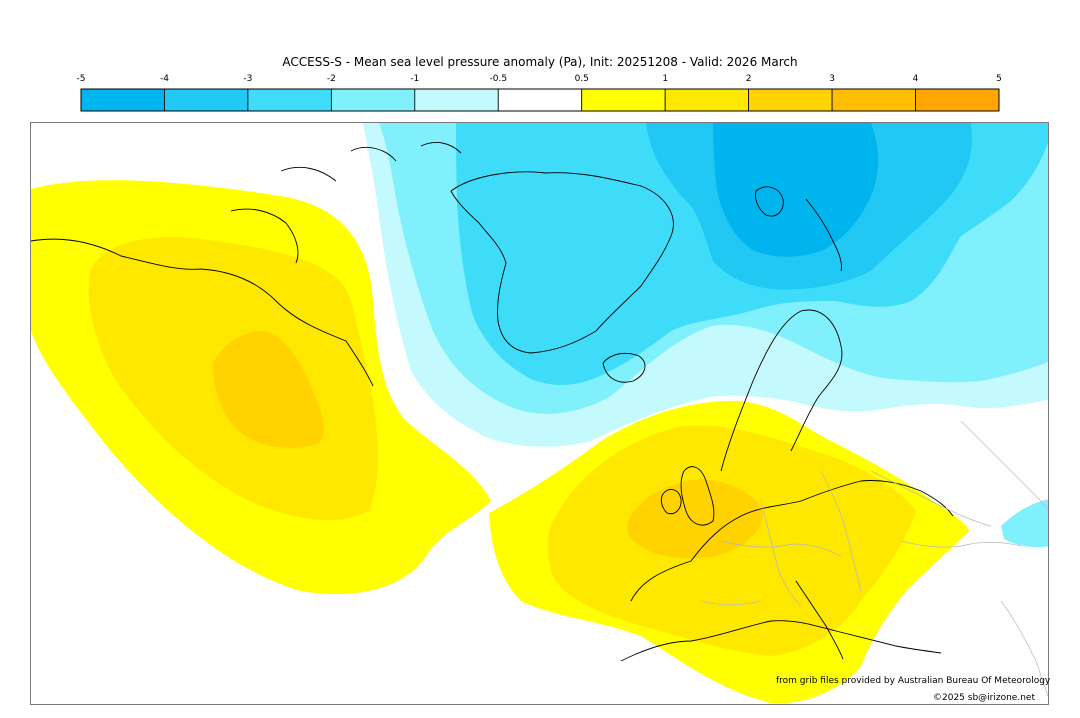 Image resolution: width=1080 pixels, height=718 pixels. What do you see at coordinates (792, 541) in the screenshot?
I see `coastline-europe` at bounding box center [792, 541].